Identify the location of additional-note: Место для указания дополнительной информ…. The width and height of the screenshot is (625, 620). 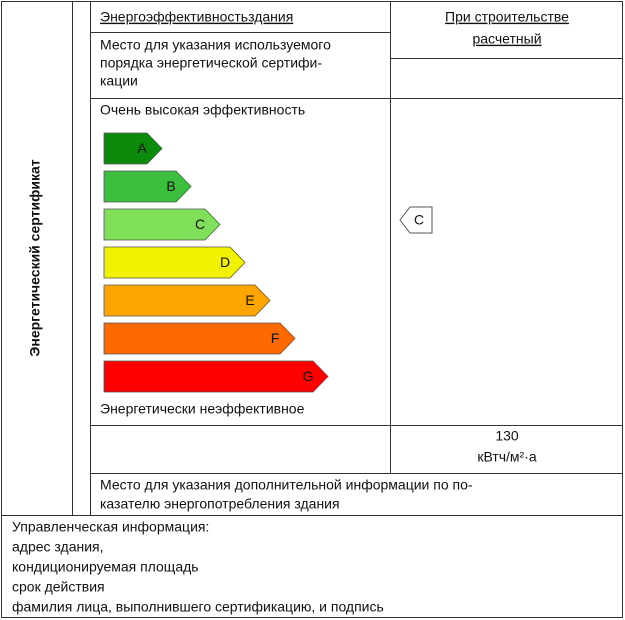
(286, 485).